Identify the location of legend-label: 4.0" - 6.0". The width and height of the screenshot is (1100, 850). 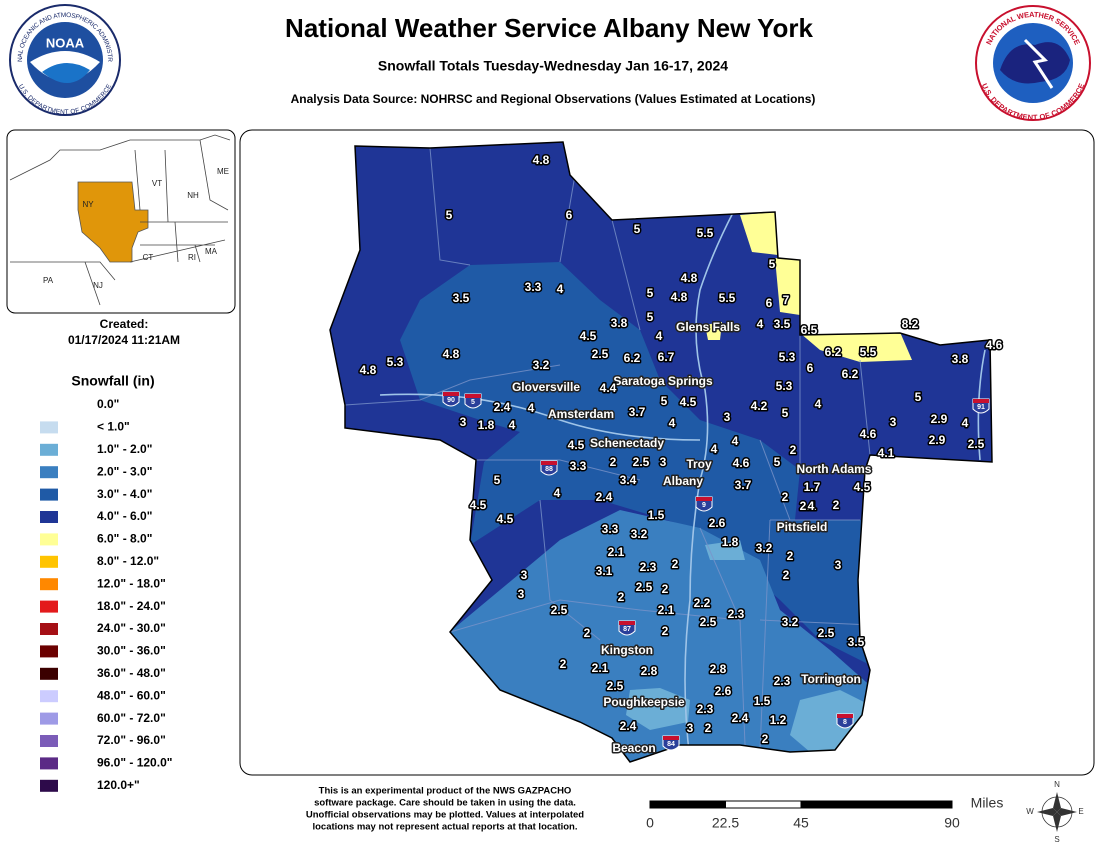
(124, 516).